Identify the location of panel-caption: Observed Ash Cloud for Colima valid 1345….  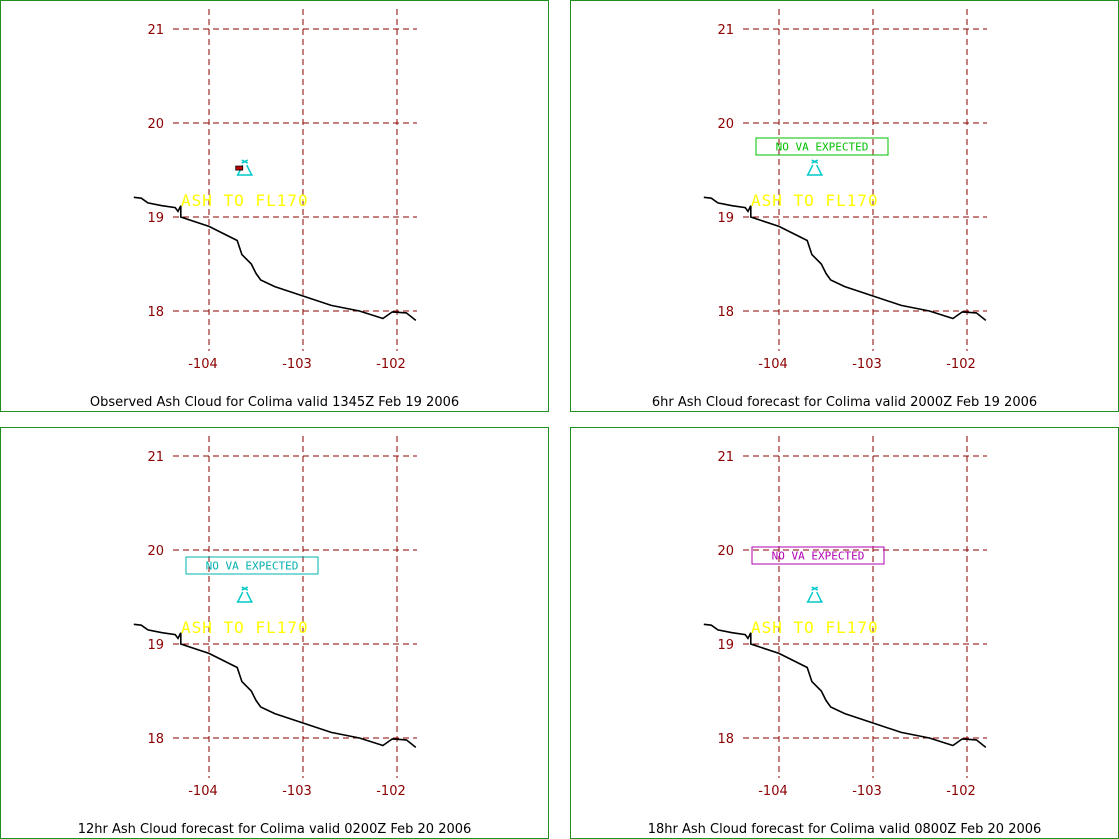
(274, 402).